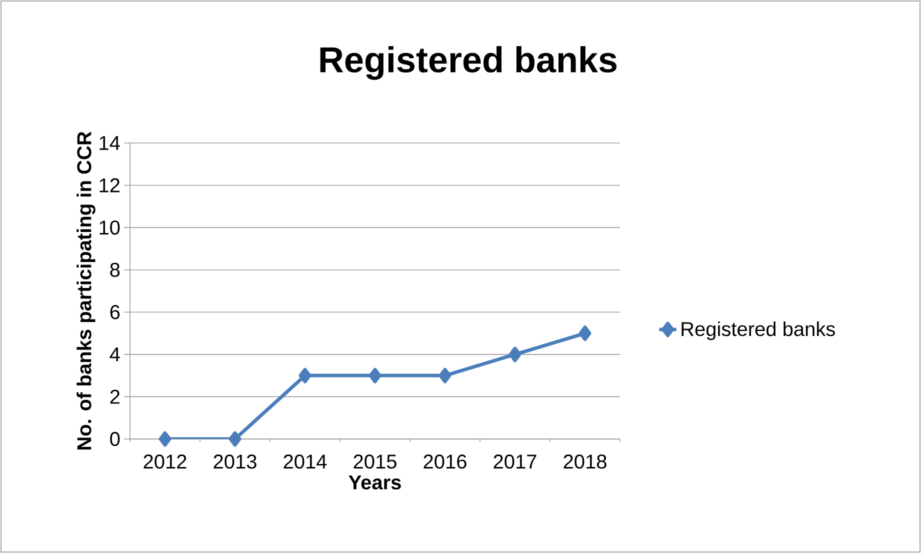  What do you see at coordinates (115, 269) in the screenshot?
I see `y-tick-label: 8` at bounding box center [115, 269].